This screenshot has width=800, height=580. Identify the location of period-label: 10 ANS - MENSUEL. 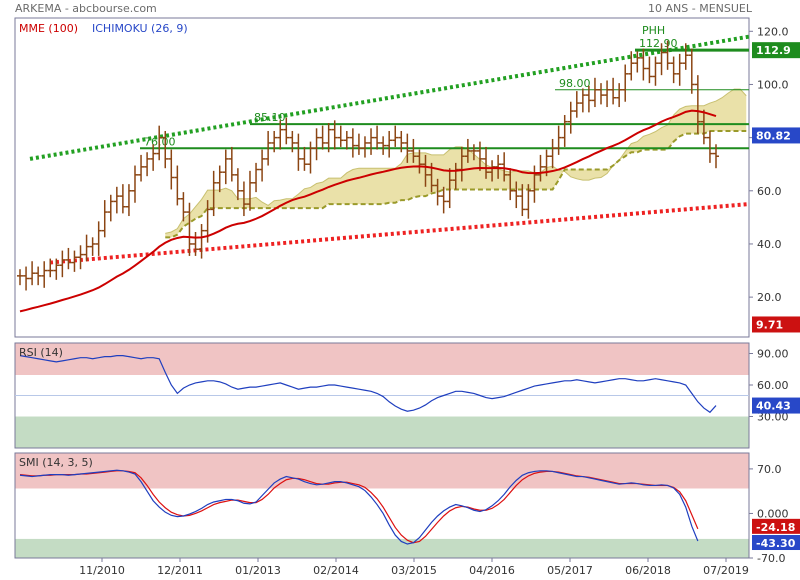
(700, 8).